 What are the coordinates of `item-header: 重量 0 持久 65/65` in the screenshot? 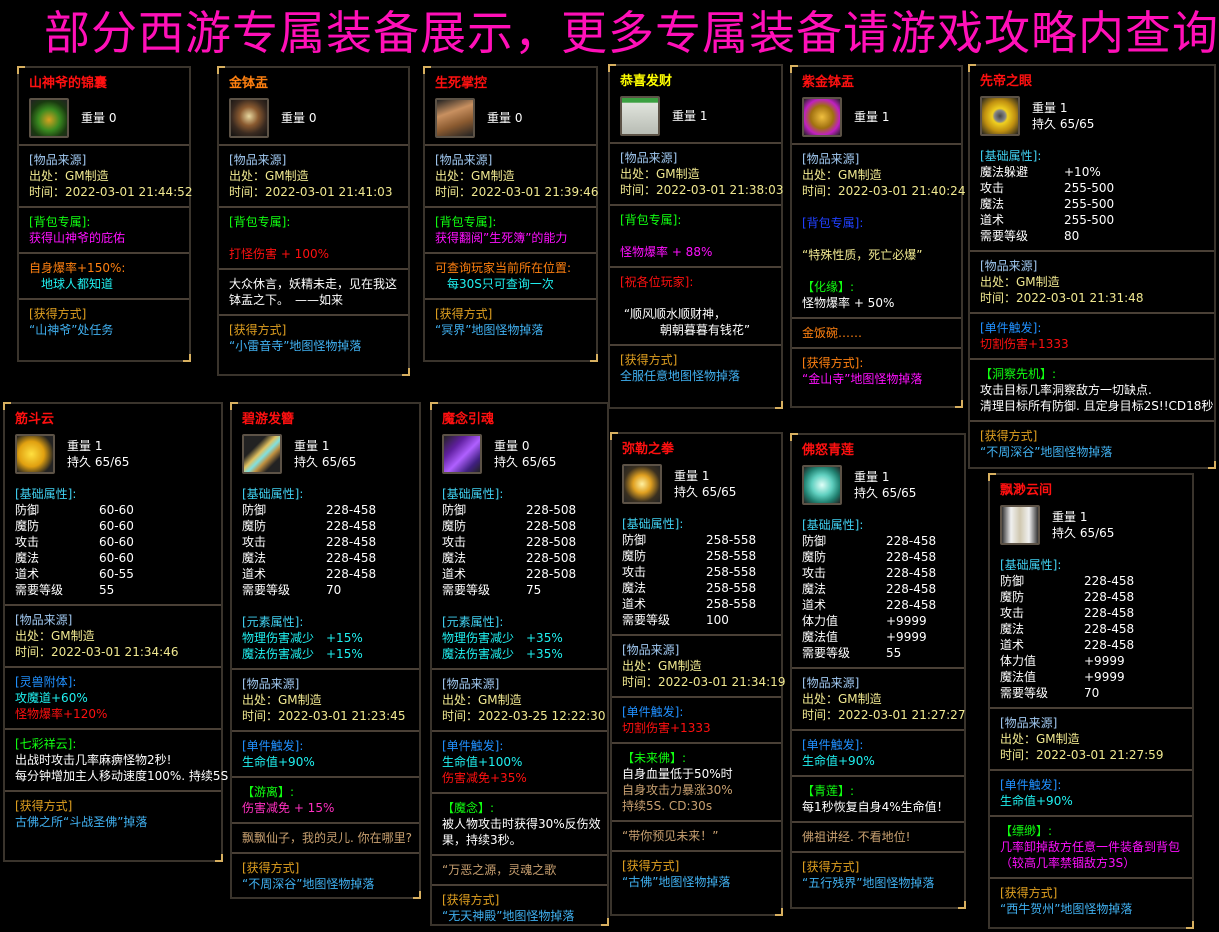 It's located at (519, 455).